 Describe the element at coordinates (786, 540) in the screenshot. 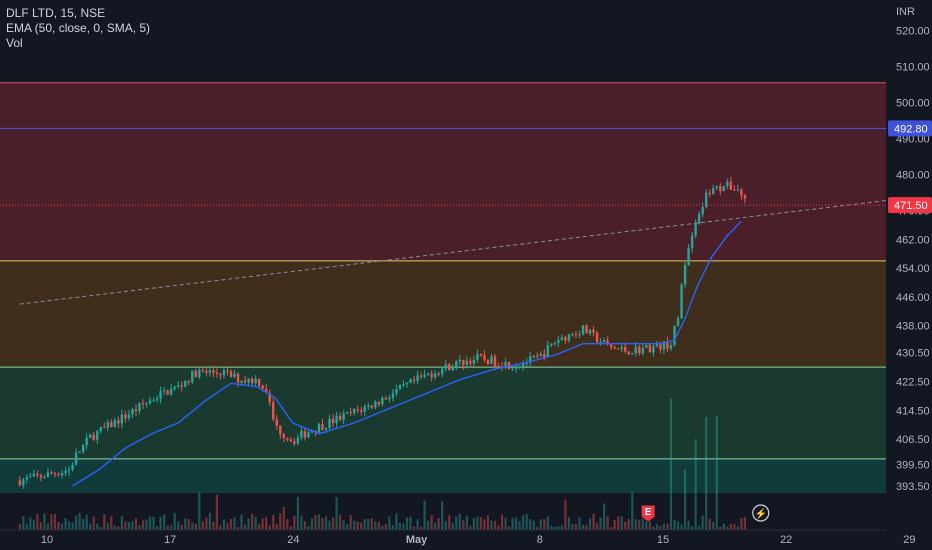

I see `time-tick-label: 22` at that location.